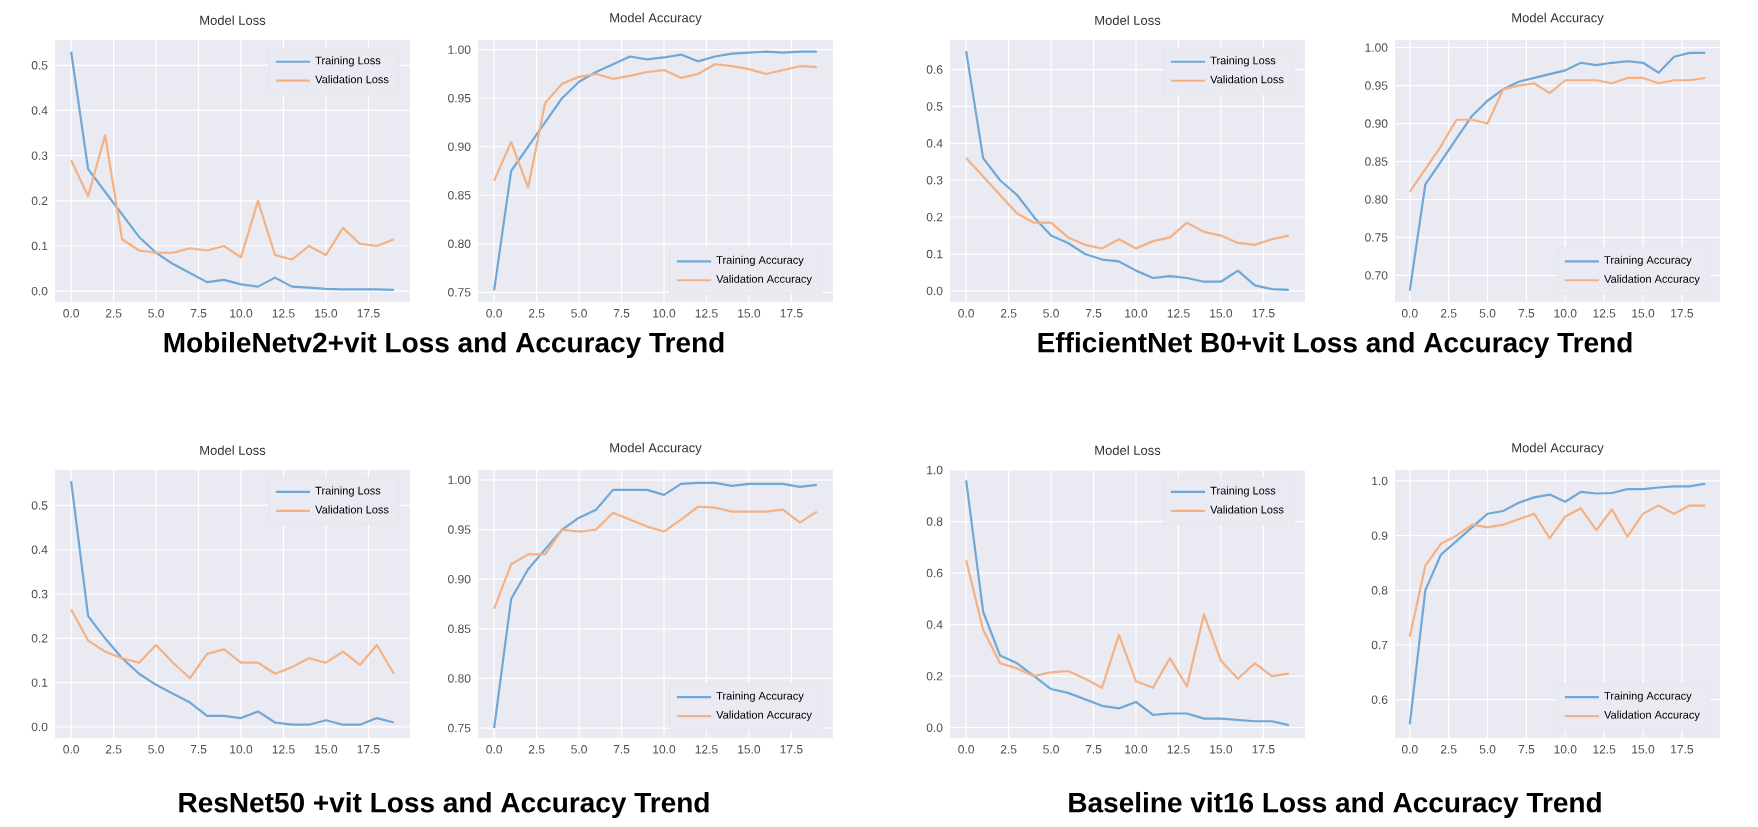  What do you see at coordinates (348, 61) in the screenshot?
I see `legend-label: Training Loss` at bounding box center [348, 61].